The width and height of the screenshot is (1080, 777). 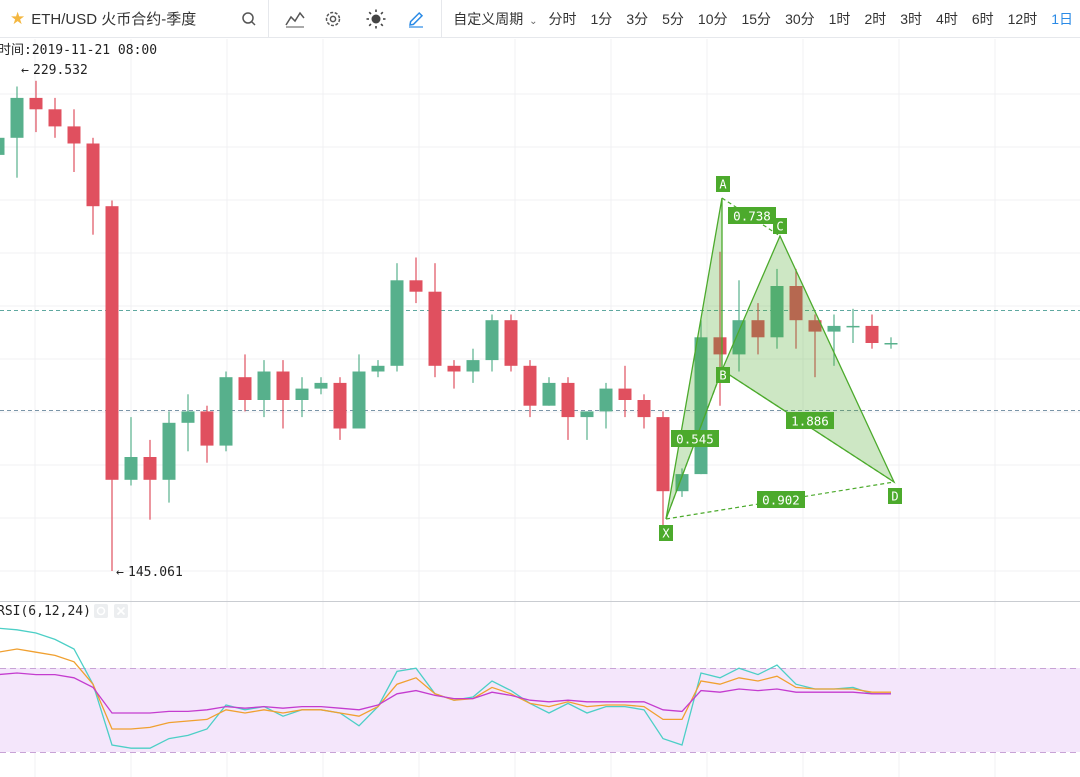 What do you see at coordinates (1022, 18) in the screenshot?
I see `period-tab: 12时` at bounding box center [1022, 18].